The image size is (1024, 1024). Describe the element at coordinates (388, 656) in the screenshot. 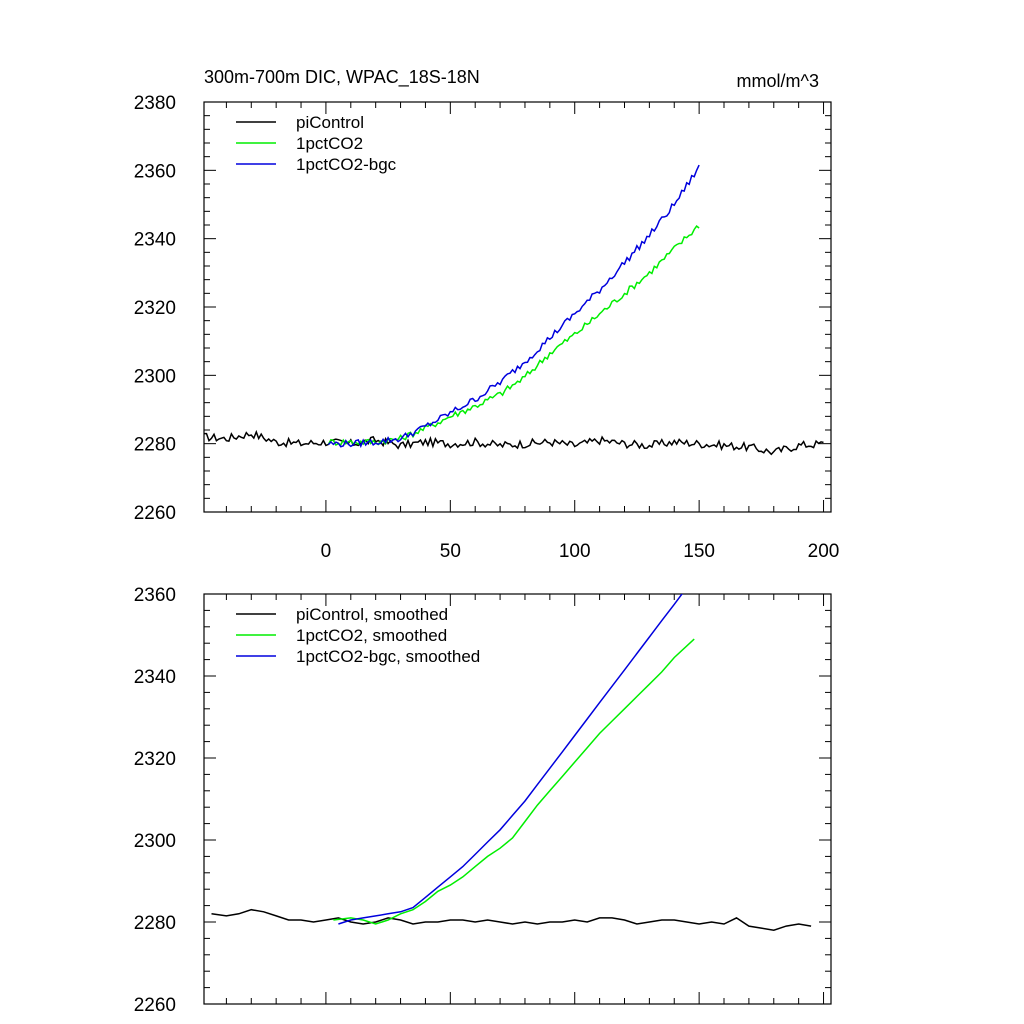

I see `legend-label: 1pctCO2-bgc, smoothed` at that location.